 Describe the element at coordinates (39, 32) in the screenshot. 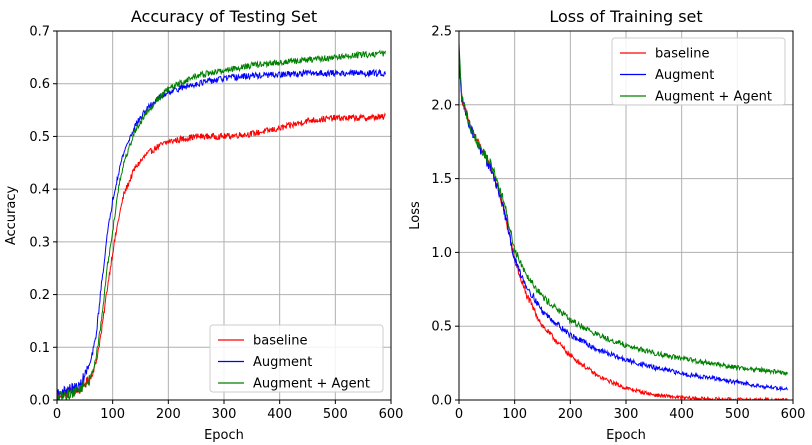

I see `y-tick-label: 0.7` at that location.